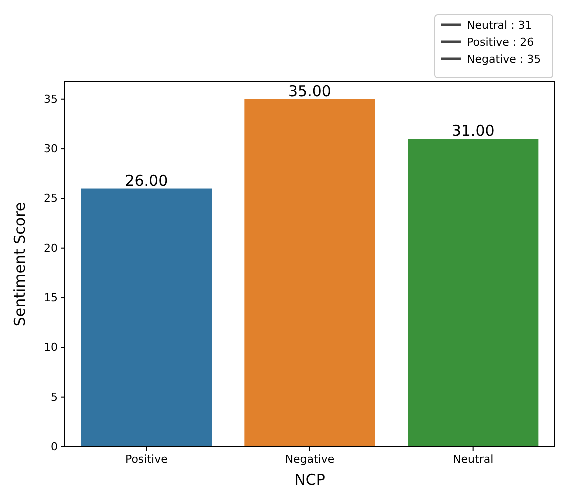  Describe the element at coordinates (473, 459) in the screenshot. I see `x-tick-label: Neutral` at that location.